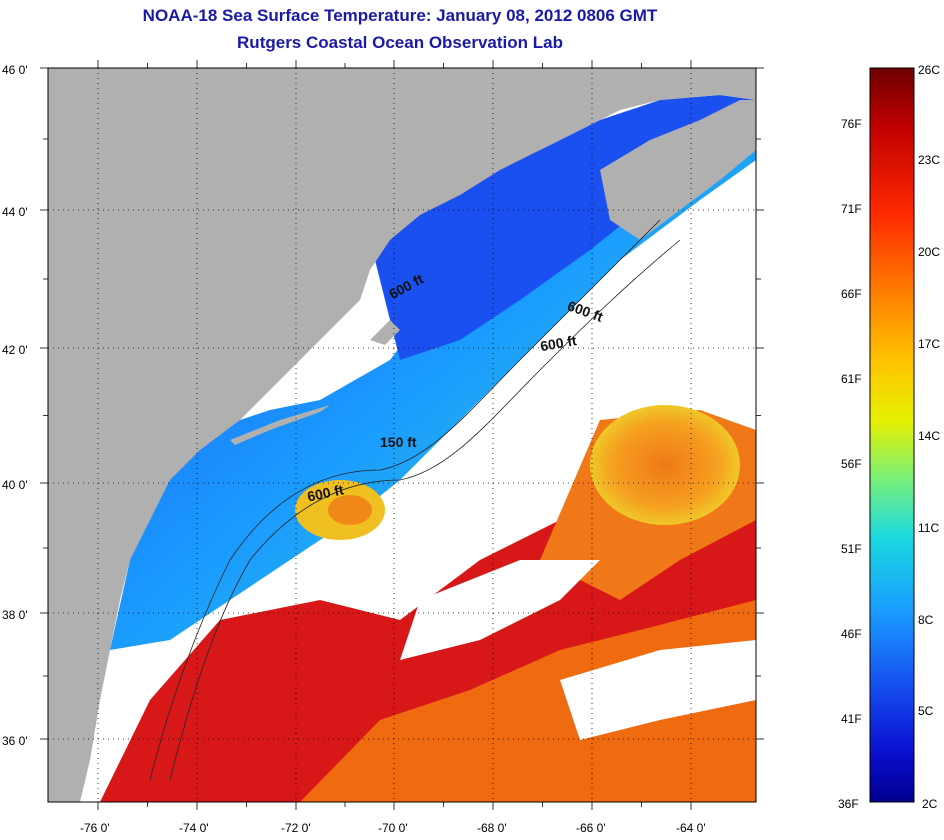 The height and width of the screenshot is (840, 944). I want to click on warm-water-band, so click(528, 701).